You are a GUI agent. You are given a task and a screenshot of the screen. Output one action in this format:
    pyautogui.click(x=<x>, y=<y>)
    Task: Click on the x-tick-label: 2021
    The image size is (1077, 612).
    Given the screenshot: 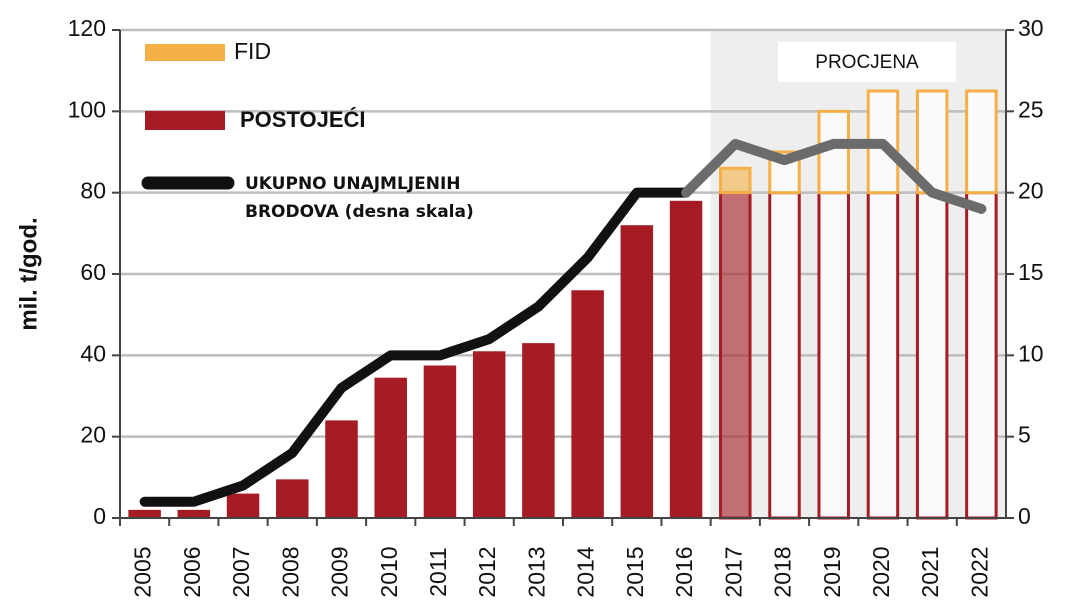 What is the action you would take?
    pyautogui.click(x=930, y=571)
    